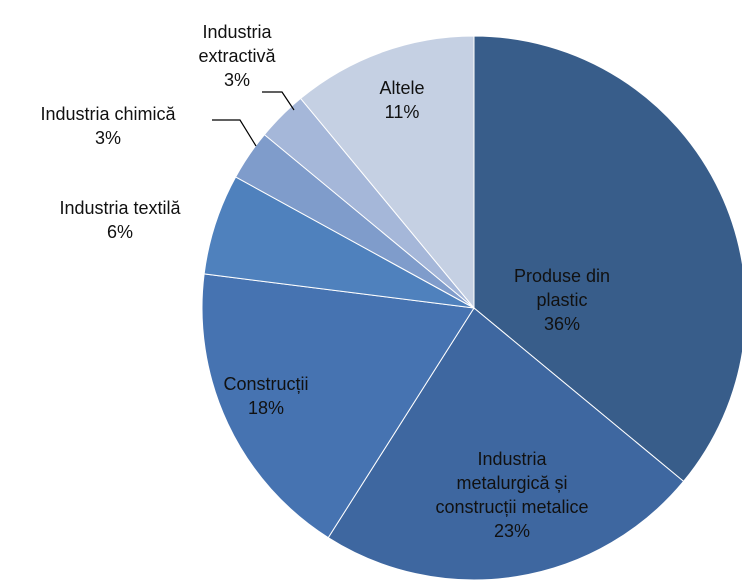 This screenshot has height=580, width=742. Describe the element at coordinates (237, 44) in the screenshot. I see `category-label: Industria extractivă` at that location.